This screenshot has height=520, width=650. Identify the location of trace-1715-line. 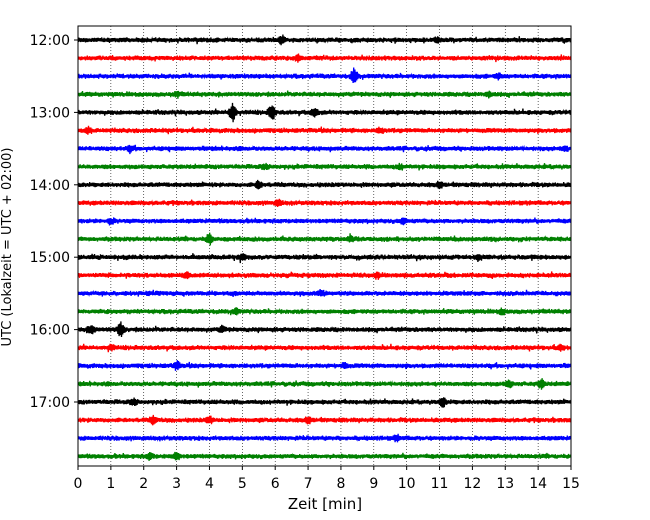
(324, 420).